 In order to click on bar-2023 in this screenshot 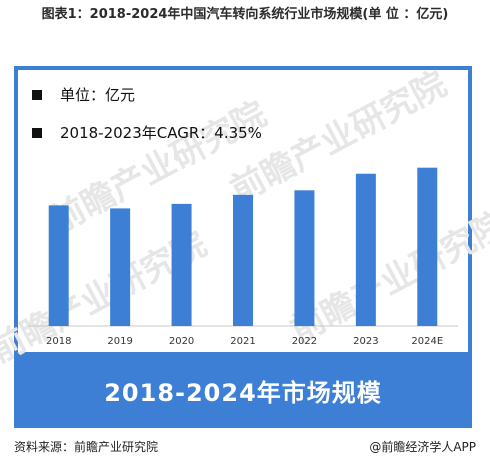, I will do `click(365, 249)`.